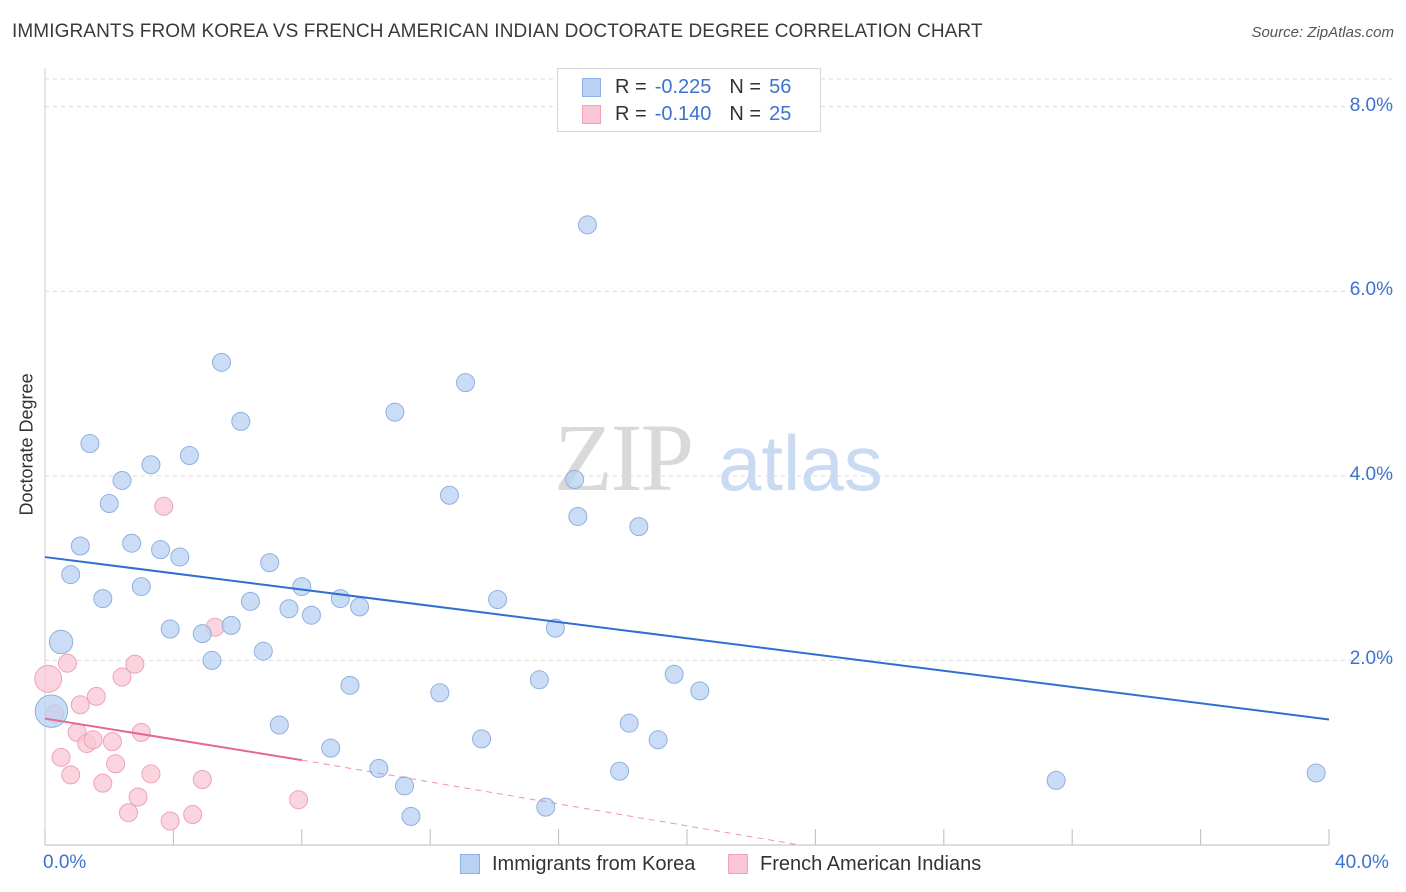  Describe the element at coordinates (1371, 474) in the screenshot. I see `y-tick-label: 4.0%` at that location.